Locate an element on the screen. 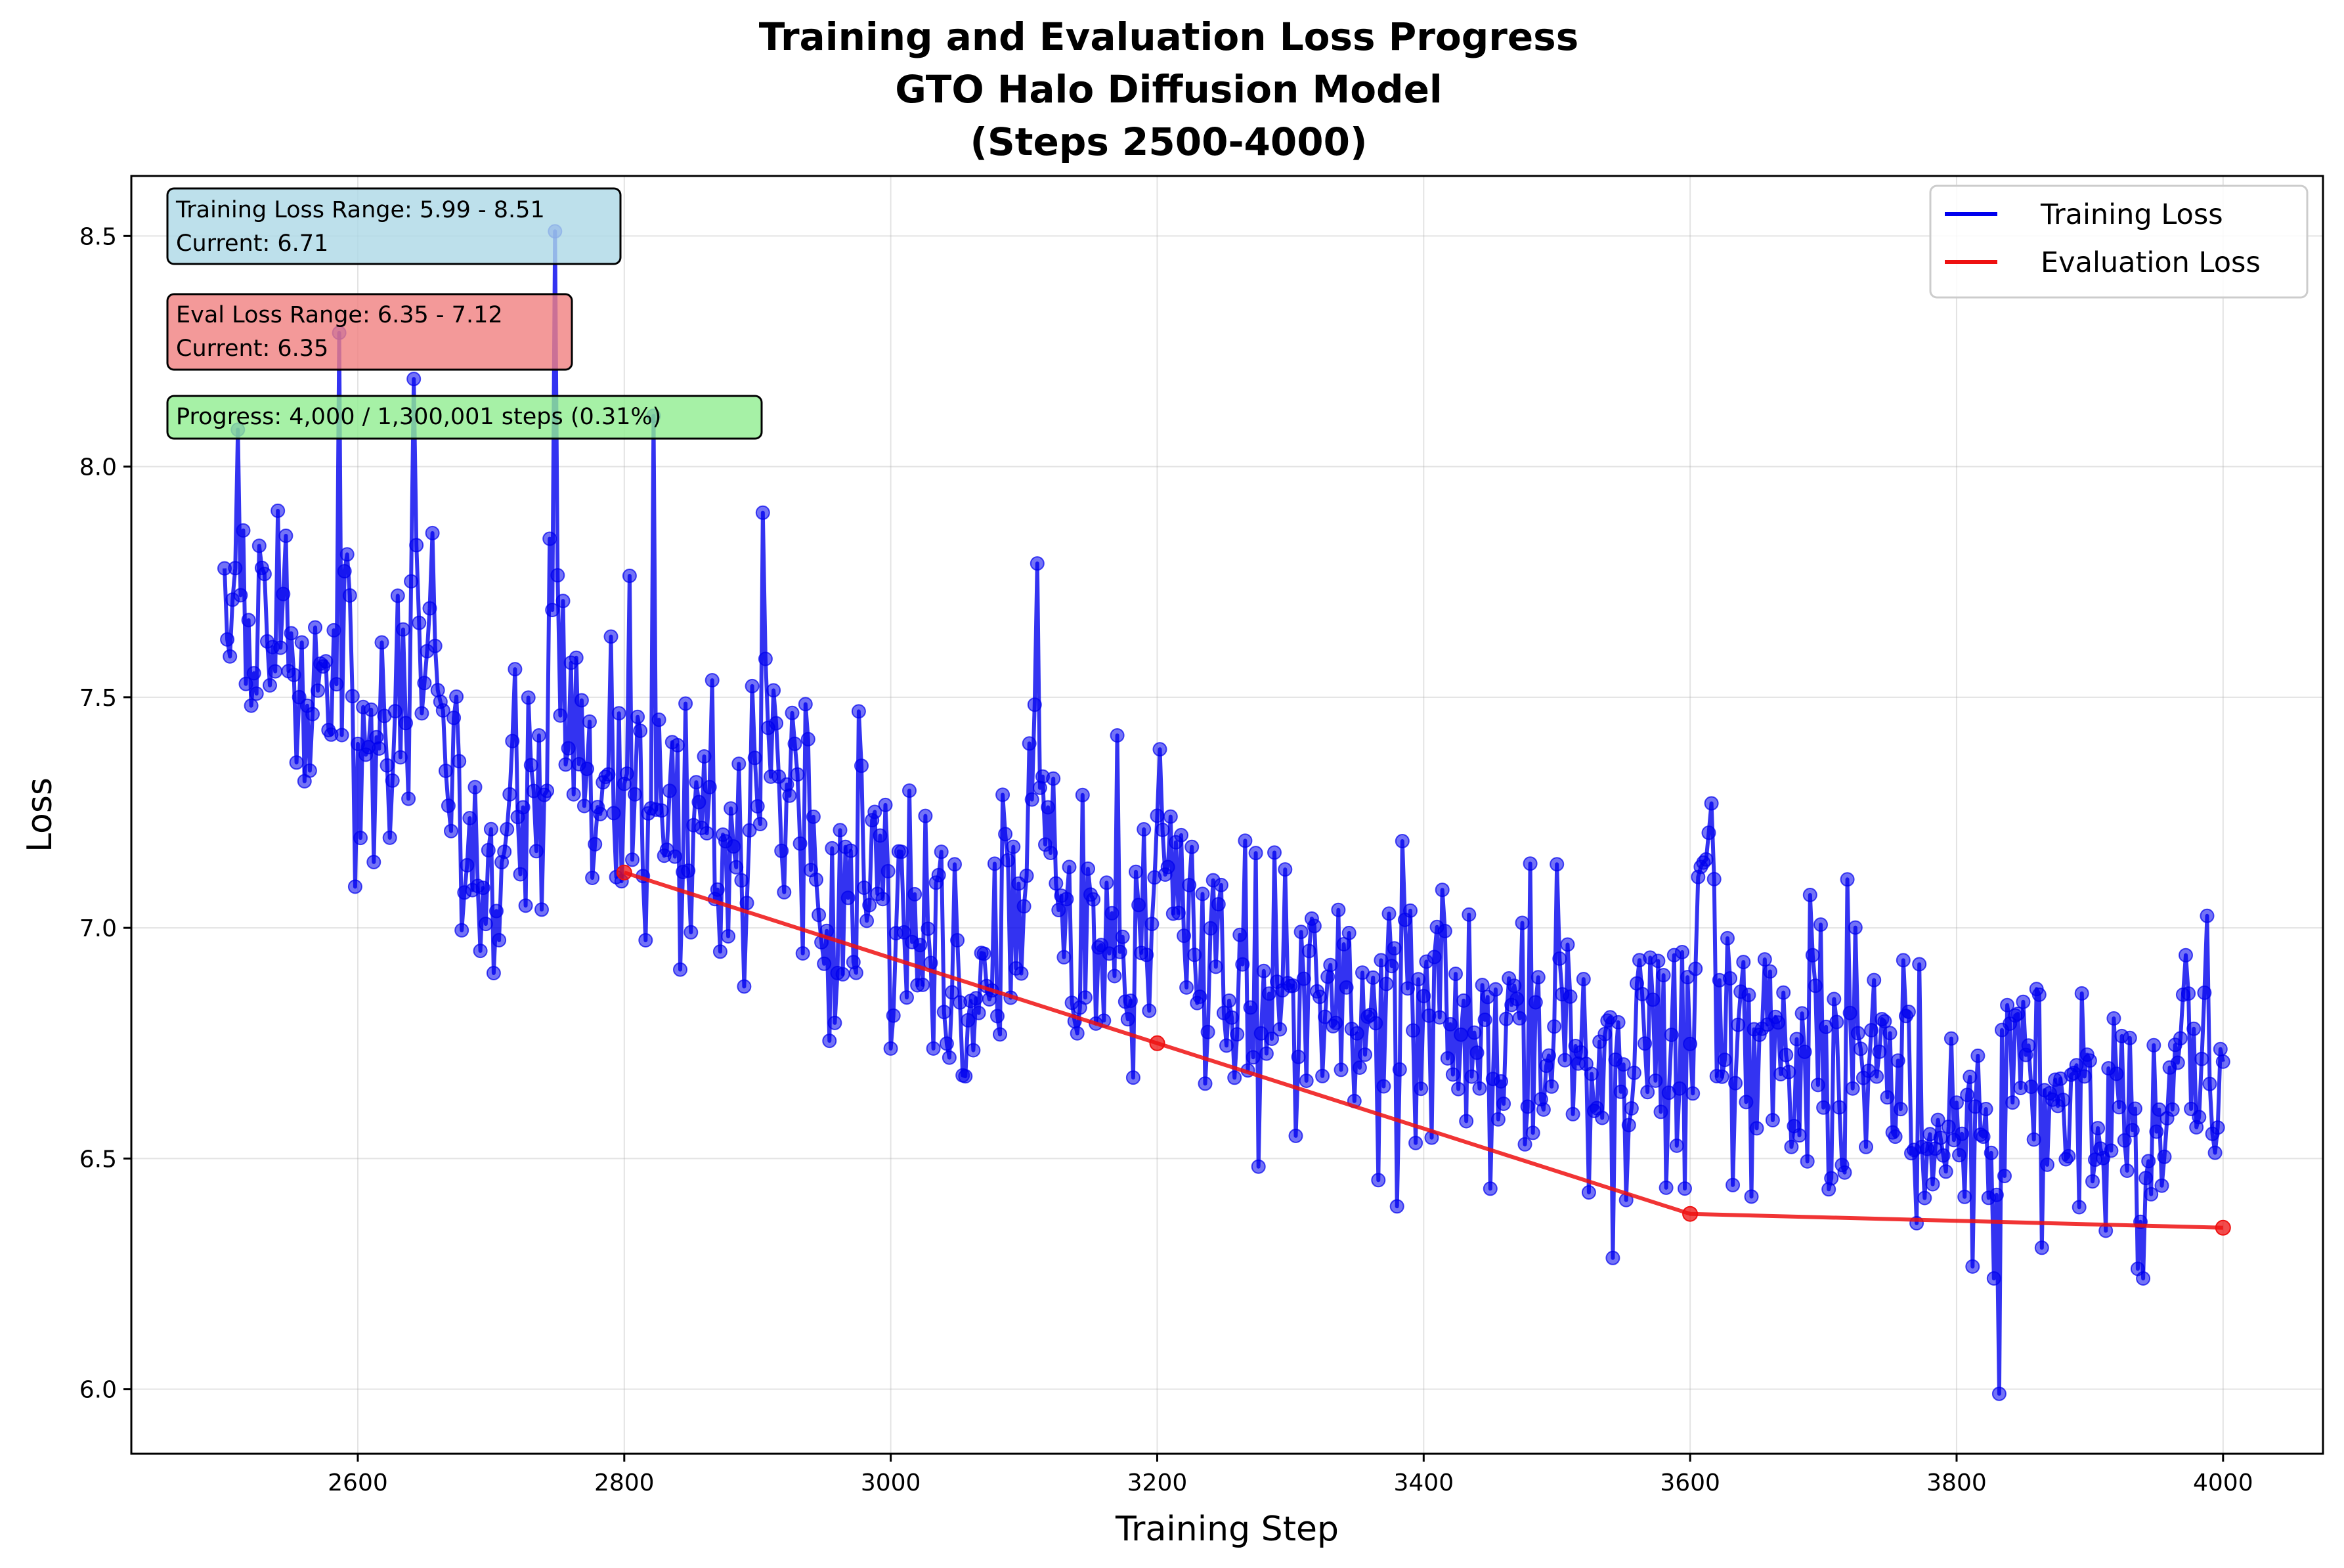 The height and width of the screenshot is (1568, 2344). y-tick-label: 7.0 is located at coordinates (98, 929).